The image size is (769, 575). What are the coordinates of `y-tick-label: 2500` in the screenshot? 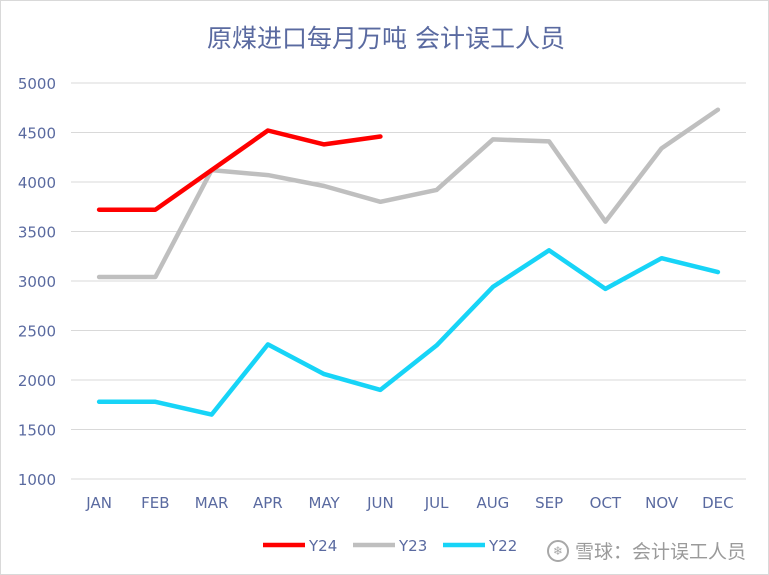 It's located at (37, 332).